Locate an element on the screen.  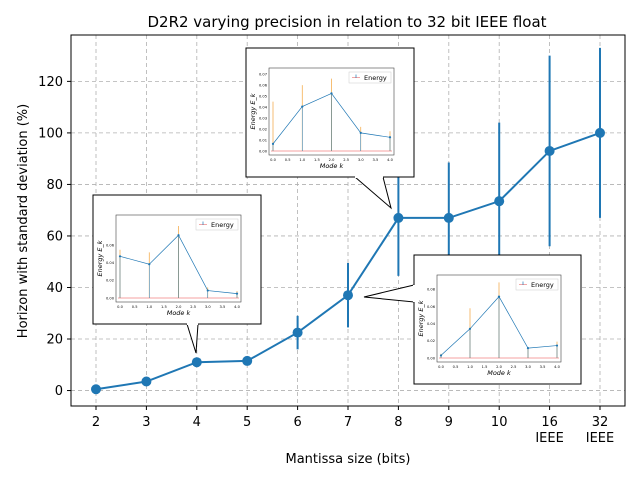
x-axis-label: Mantissa size (bits) is located at coordinates (348, 459).